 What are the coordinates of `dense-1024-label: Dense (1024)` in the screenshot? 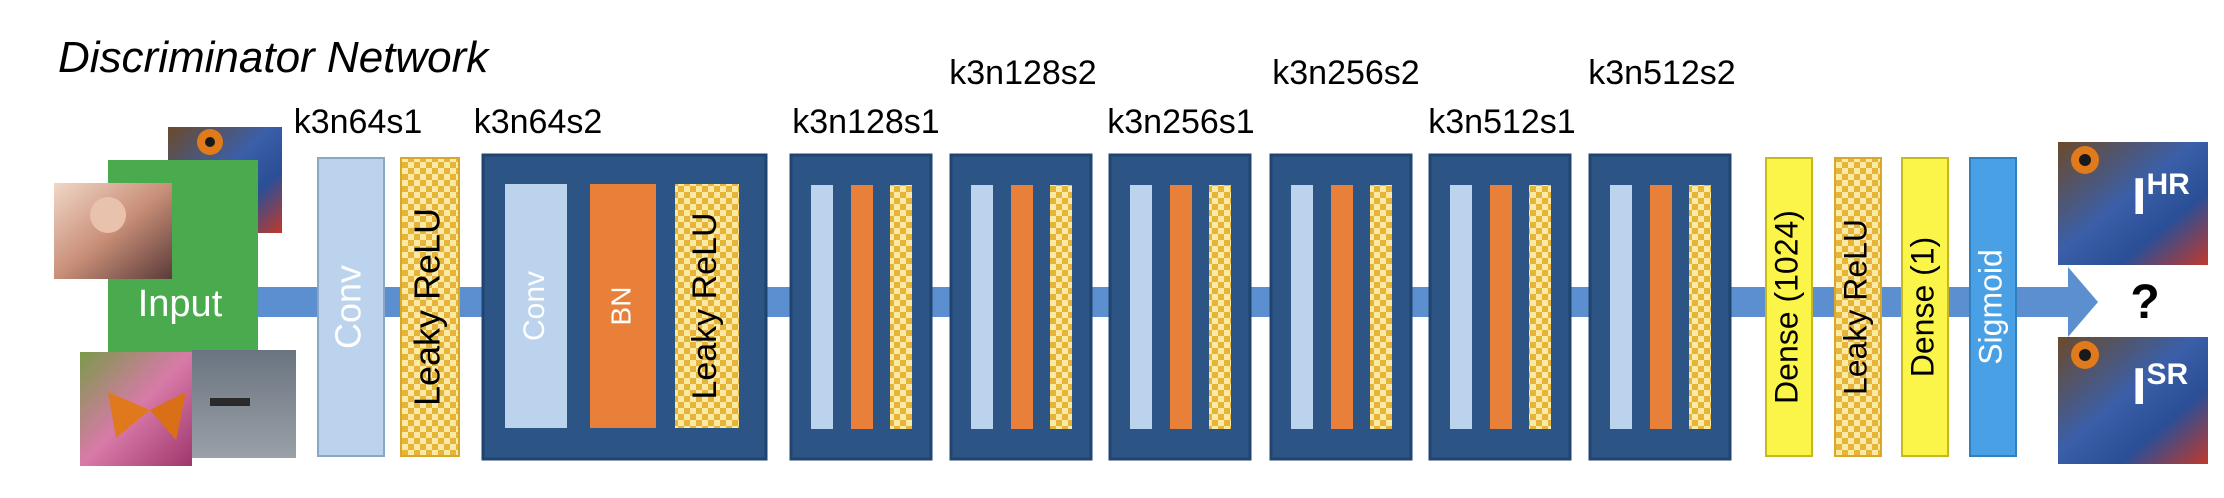 It's located at (1786, 307).